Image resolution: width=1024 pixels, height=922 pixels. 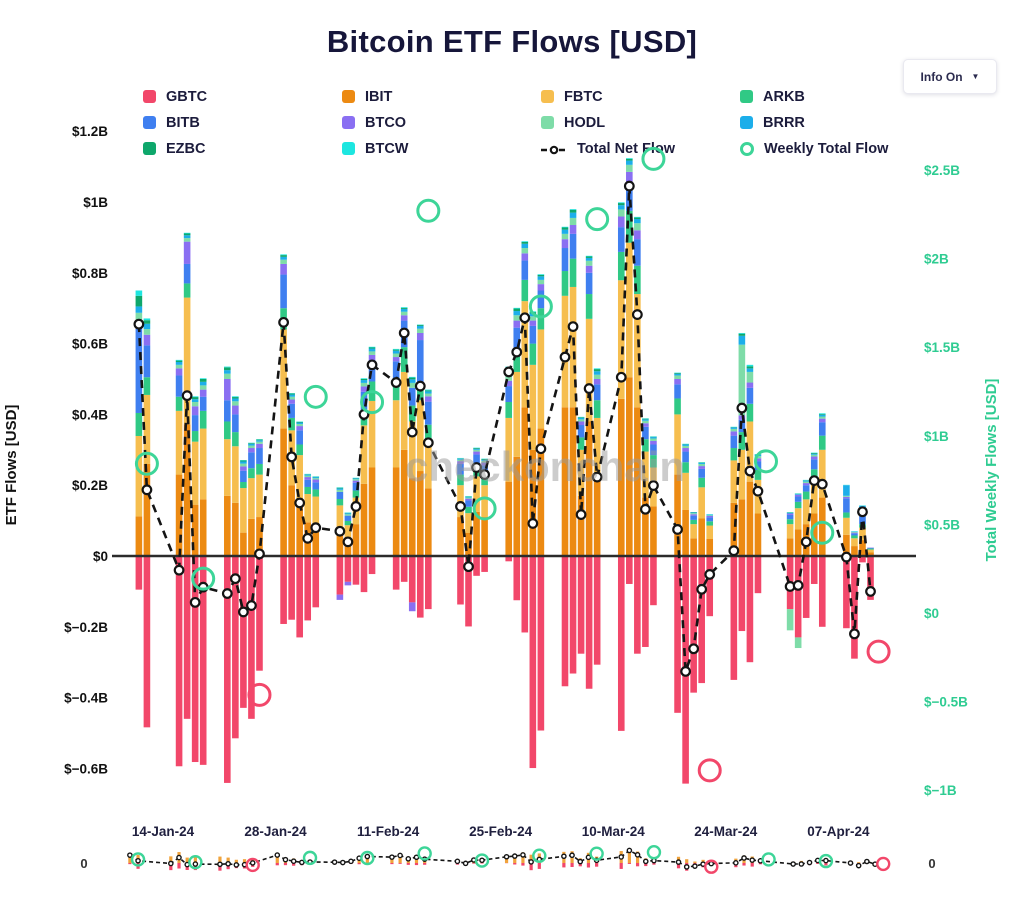 I want to click on weekly-flow-marker, so click(x=146, y=463).